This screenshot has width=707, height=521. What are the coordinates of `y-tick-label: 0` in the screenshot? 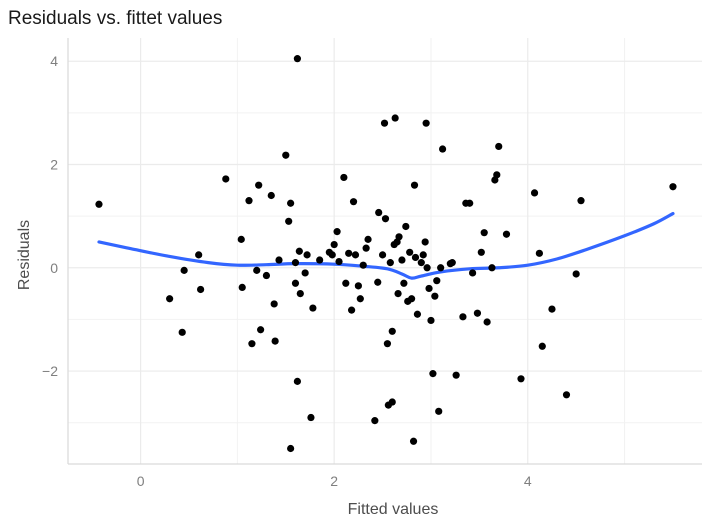 It's located at (54, 268).